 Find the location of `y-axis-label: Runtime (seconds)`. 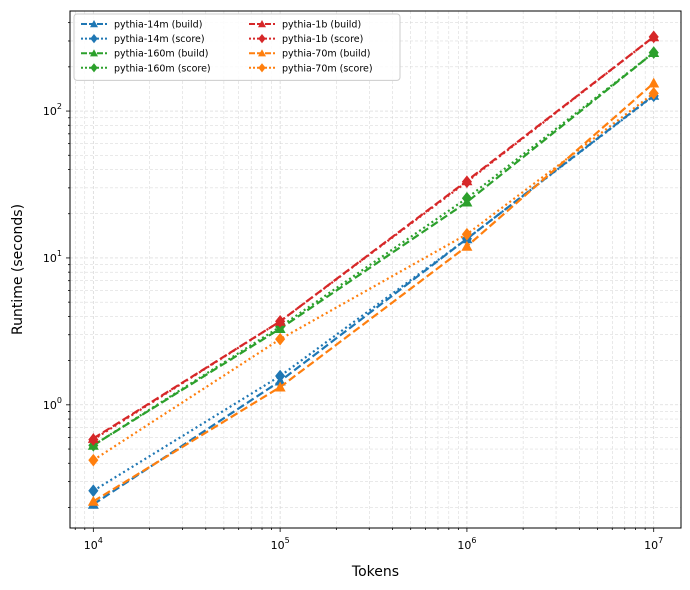

y-axis-label: Runtime (seconds) is located at coordinates (18, 269).